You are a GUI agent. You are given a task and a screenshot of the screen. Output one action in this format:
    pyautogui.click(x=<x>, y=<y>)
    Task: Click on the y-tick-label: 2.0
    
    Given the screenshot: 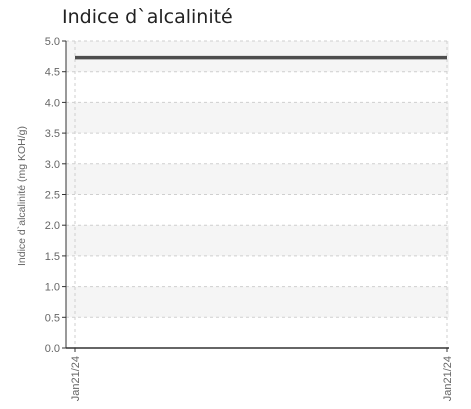 What is the action you would take?
    pyautogui.click(x=52, y=226)
    